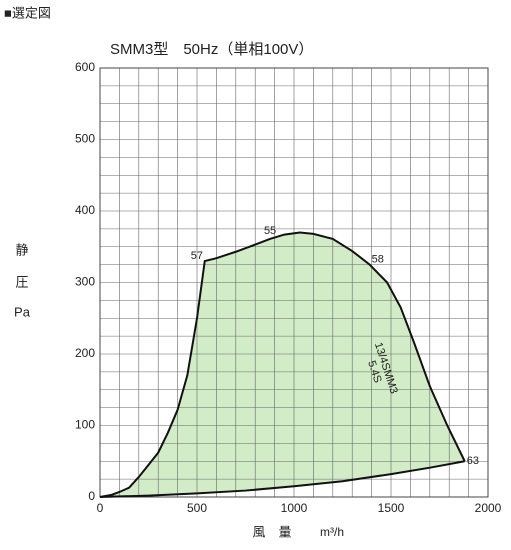  I want to click on header: ■選定図, so click(27, 12).